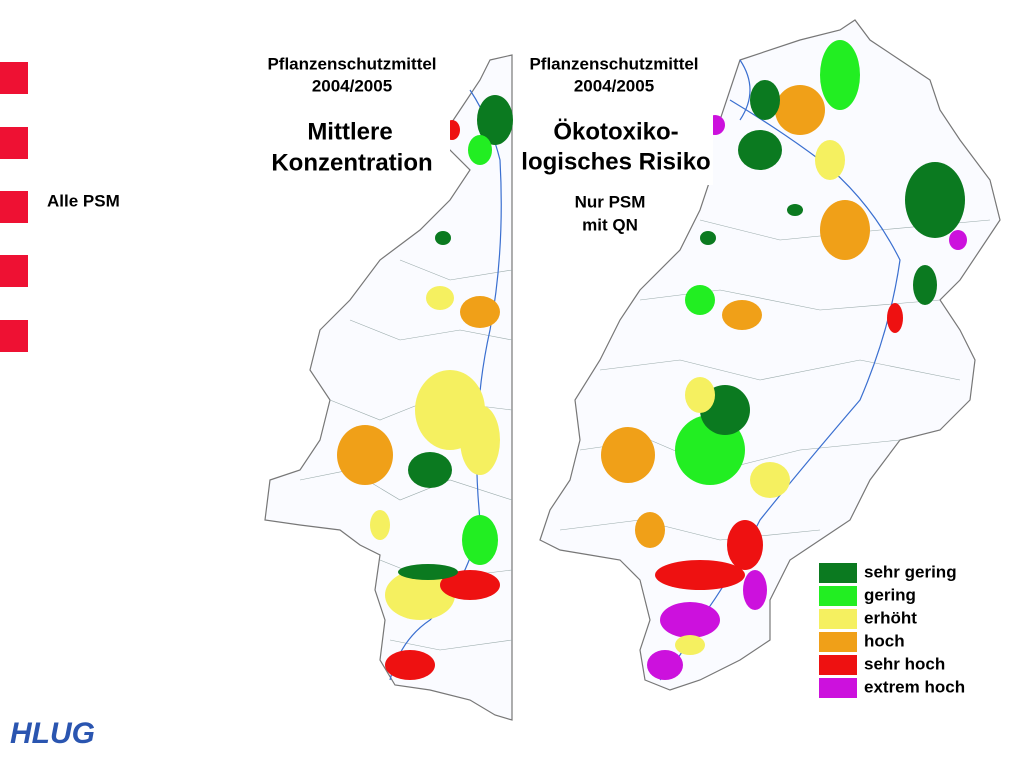 Image resolution: width=1024 pixels, height=768 pixels. What do you see at coordinates (615, 161) in the screenshot?
I see `map-heading: logisches Risiko` at bounding box center [615, 161].